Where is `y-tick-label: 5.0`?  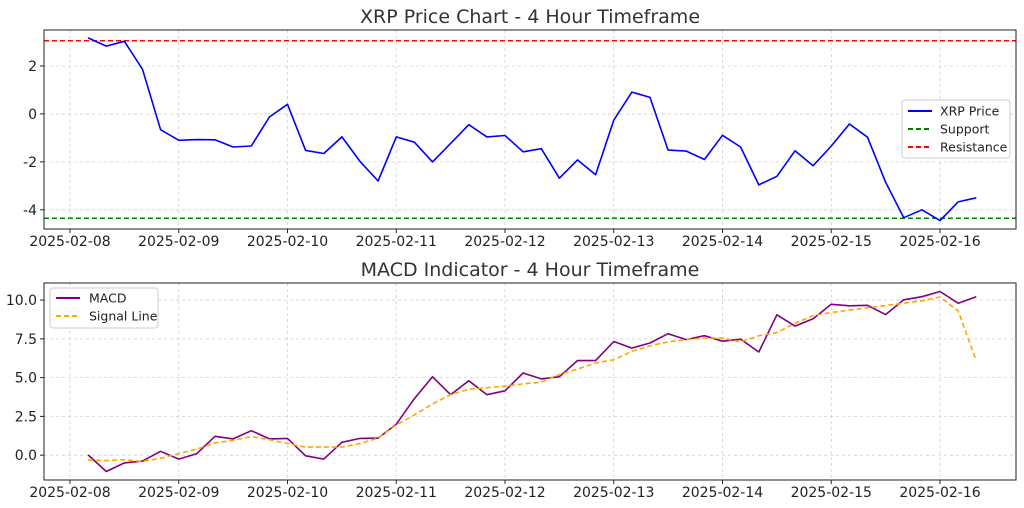 y-tick-label: 5.0 is located at coordinates (26, 379).